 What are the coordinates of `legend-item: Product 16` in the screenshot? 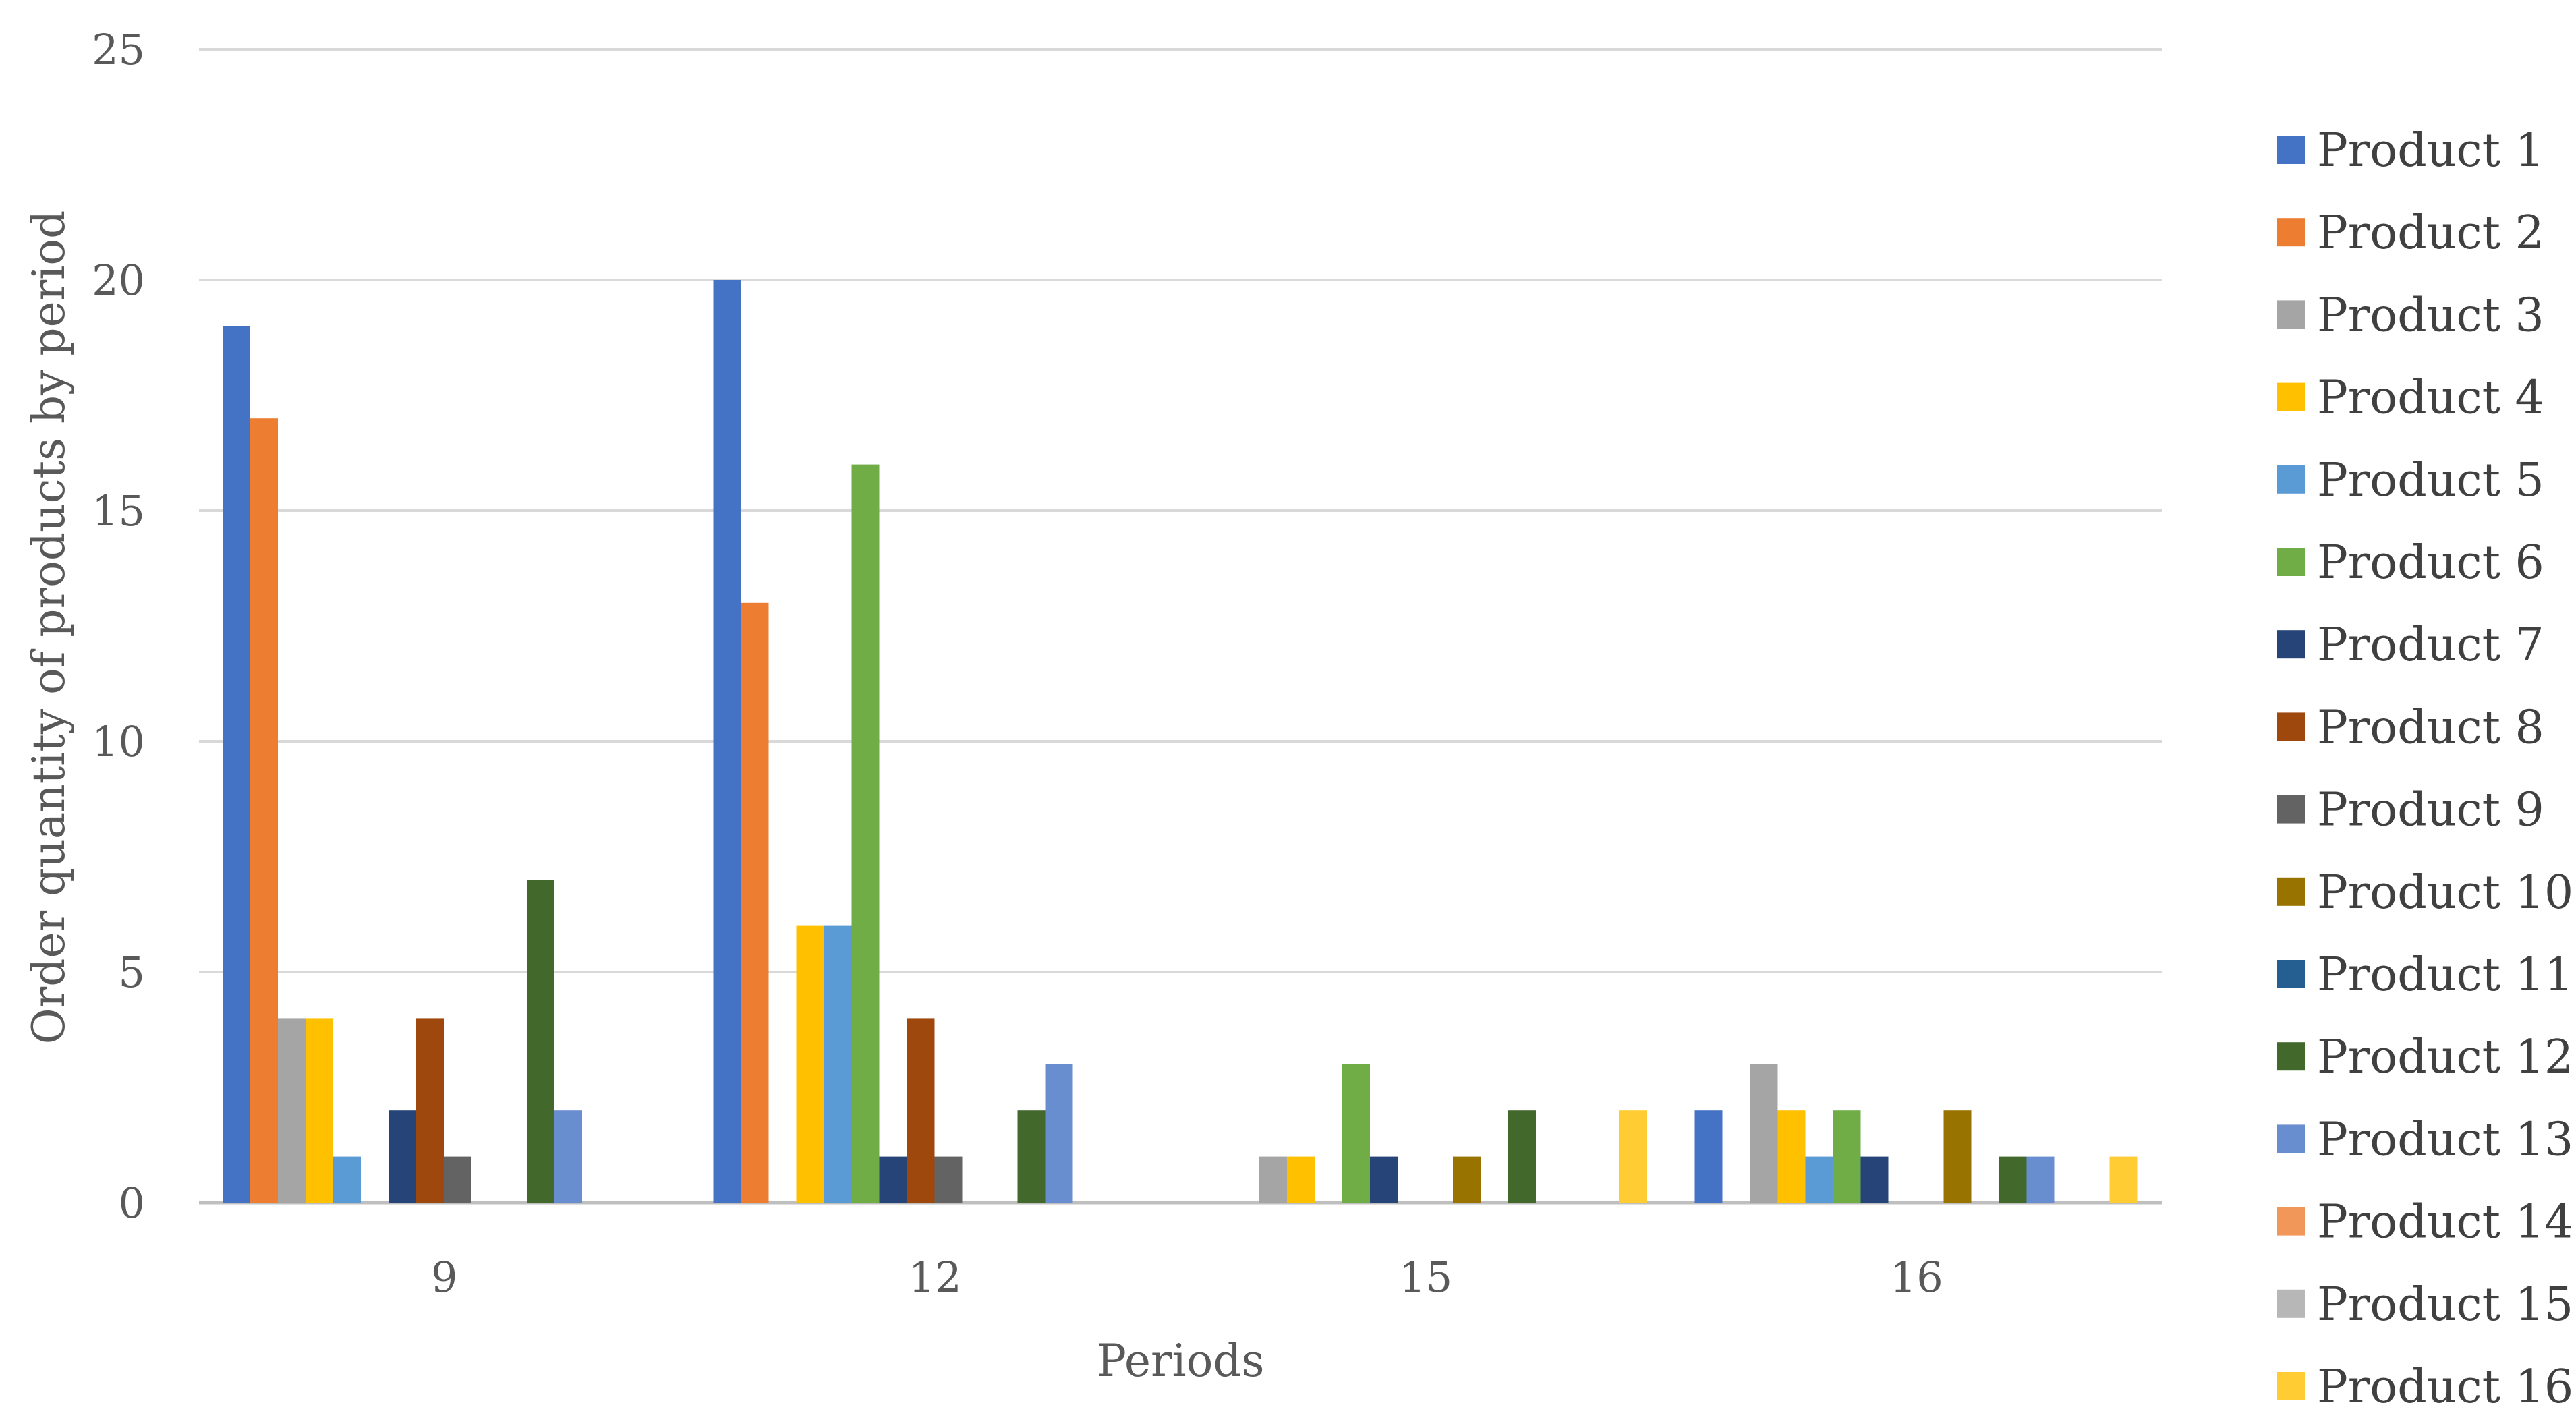 It's located at (2425, 1387).